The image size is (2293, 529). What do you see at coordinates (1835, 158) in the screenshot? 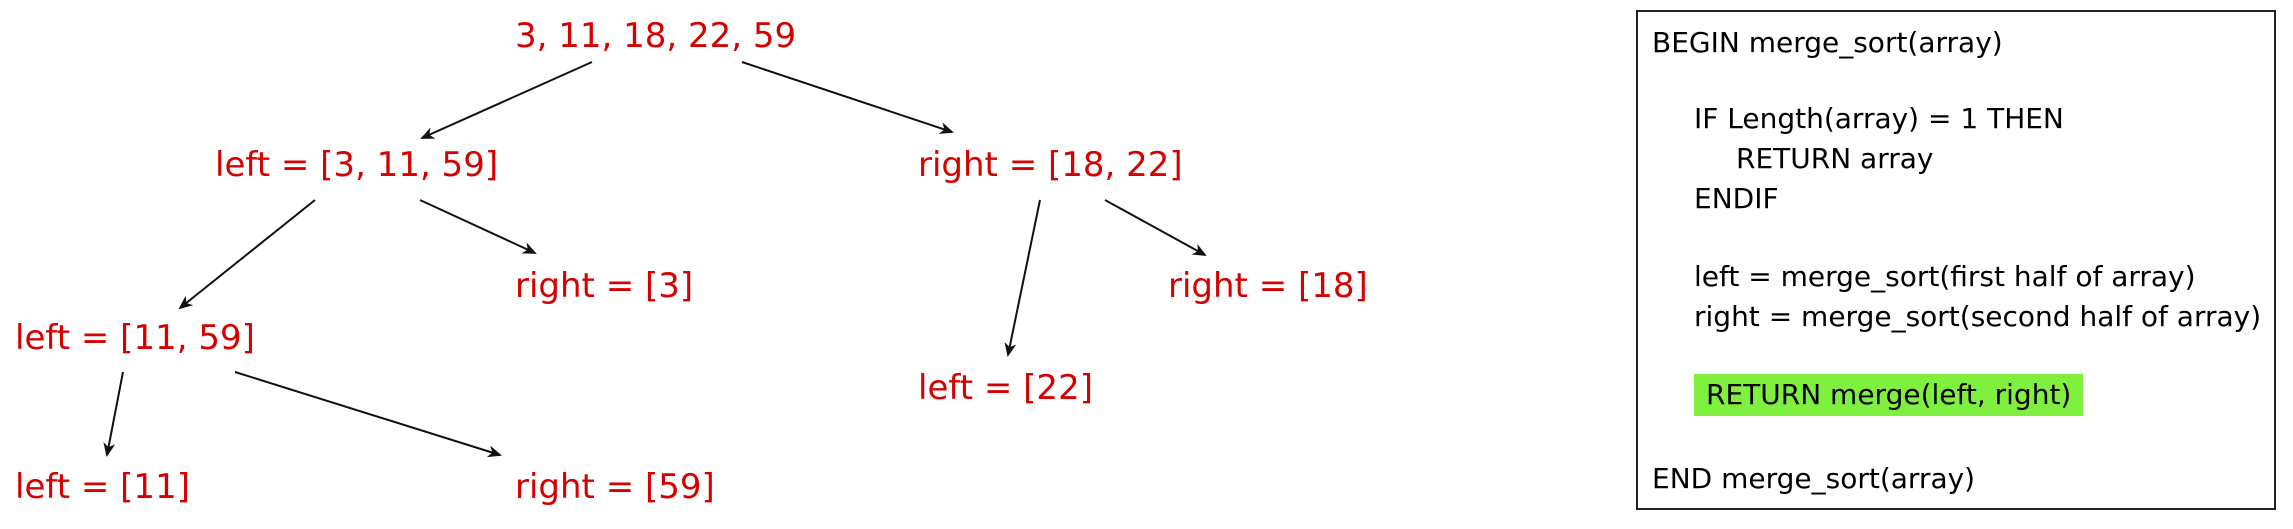
I see `code-return-array: RETURN array` at bounding box center [1835, 158].